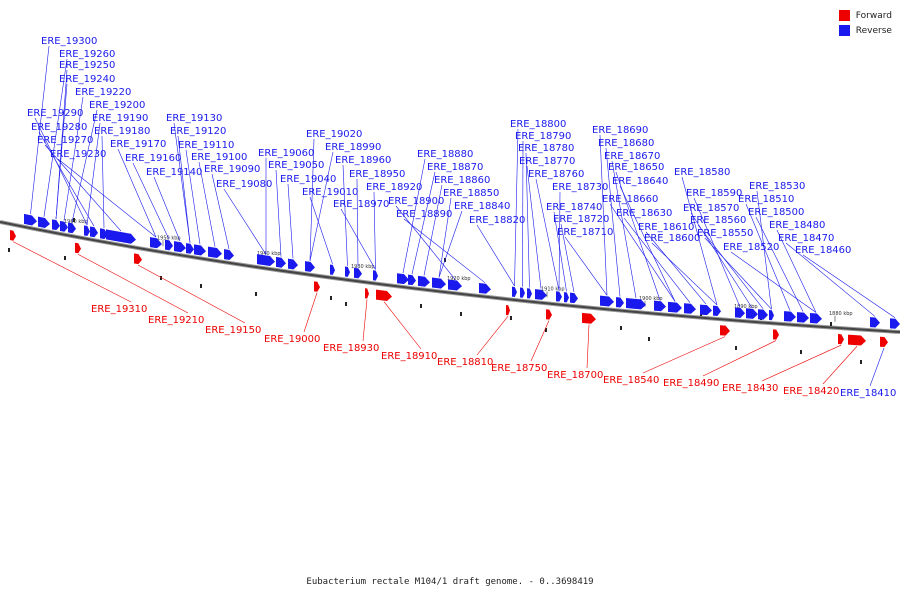 The width and height of the screenshot is (900, 600). I want to click on reverse-gene-label-48: ERE_18690, so click(620, 130).